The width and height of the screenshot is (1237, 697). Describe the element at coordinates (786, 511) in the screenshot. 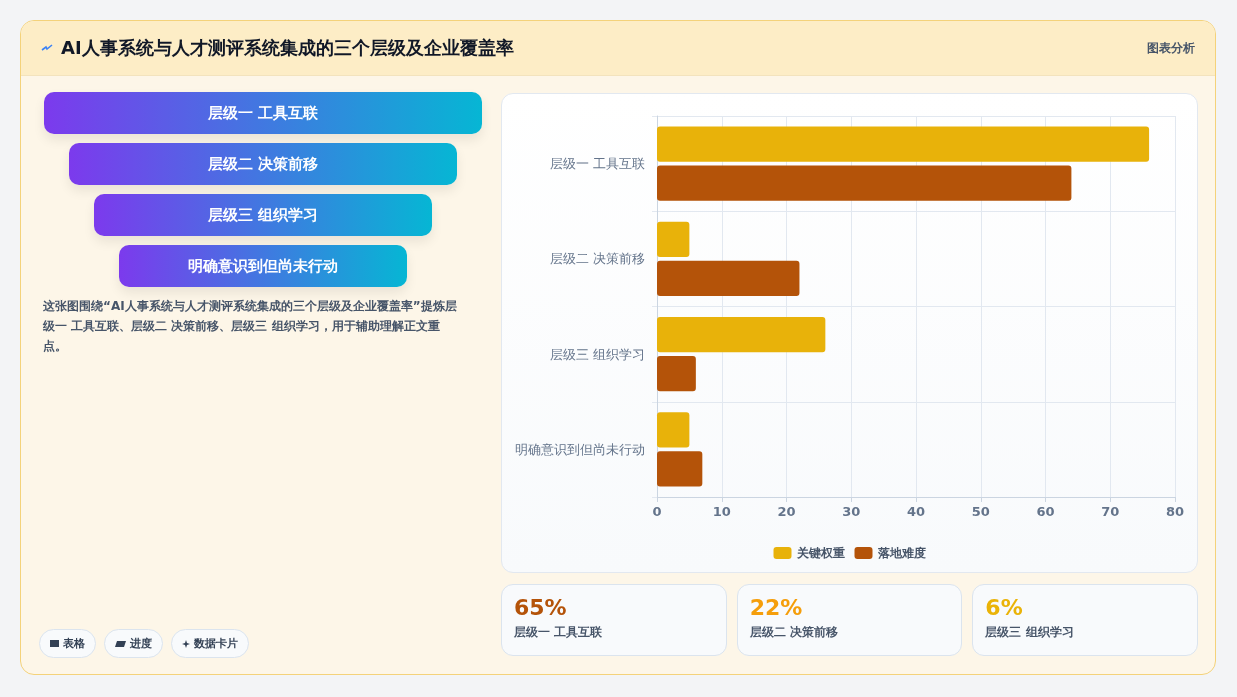

I see `x-tick-label: 20` at that location.